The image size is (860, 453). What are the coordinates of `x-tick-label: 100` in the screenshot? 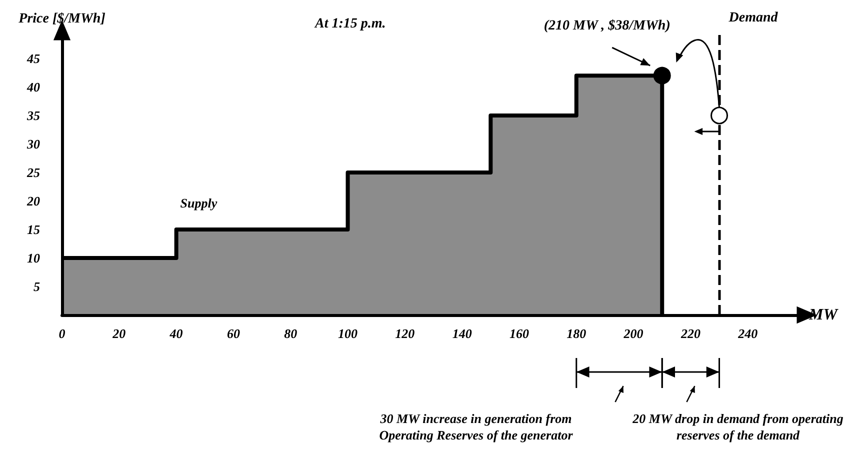 It's located at (348, 333).